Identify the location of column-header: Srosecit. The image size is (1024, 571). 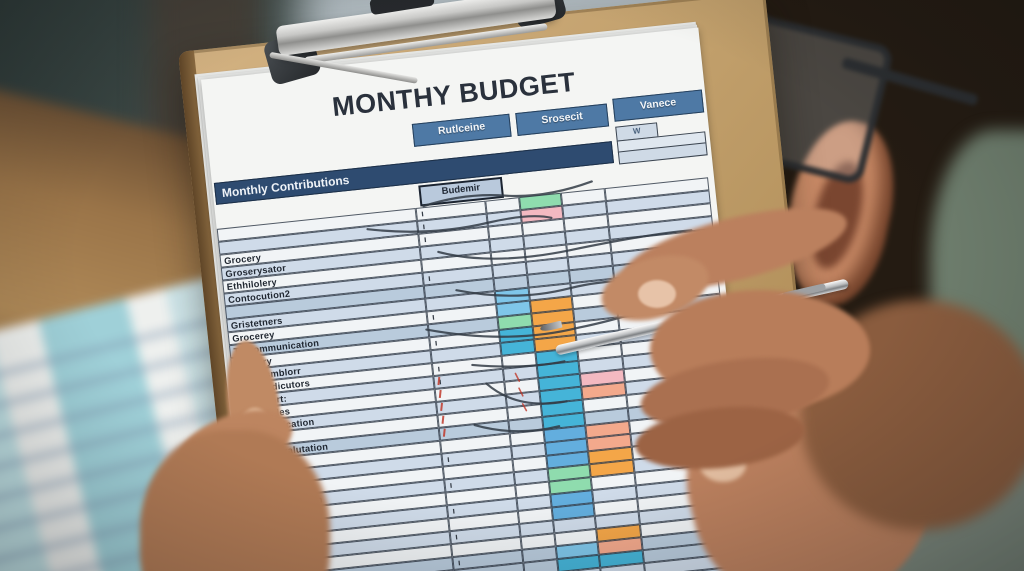
(562, 119).